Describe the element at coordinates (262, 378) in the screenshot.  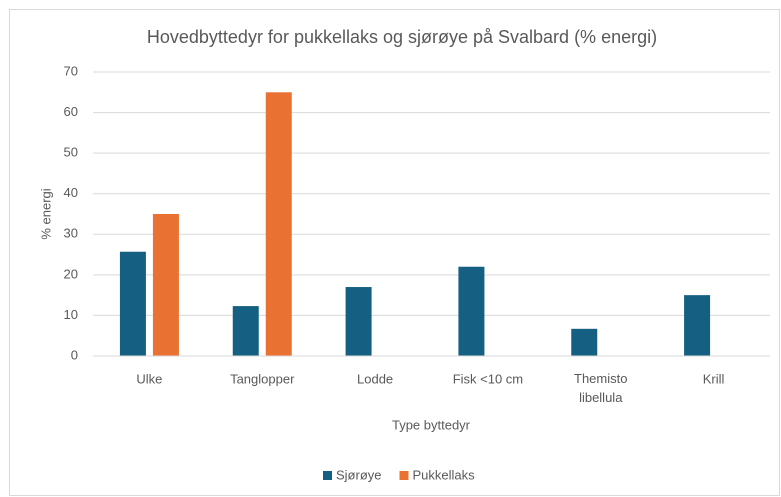
I see `x-tick-label: Tanglopper` at that location.